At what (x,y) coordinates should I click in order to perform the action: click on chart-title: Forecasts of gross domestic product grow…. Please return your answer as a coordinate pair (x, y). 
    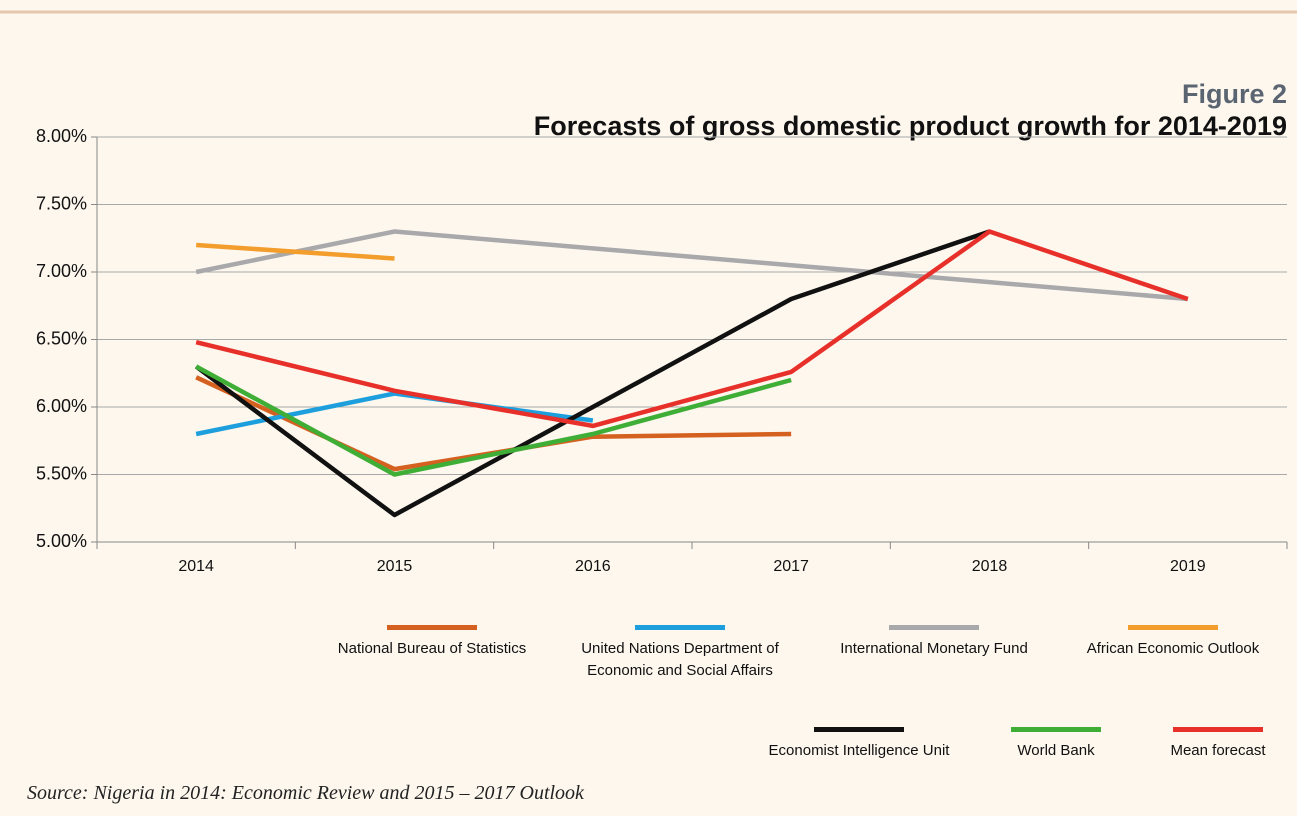
    Looking at the image, I should click on (910, 126).